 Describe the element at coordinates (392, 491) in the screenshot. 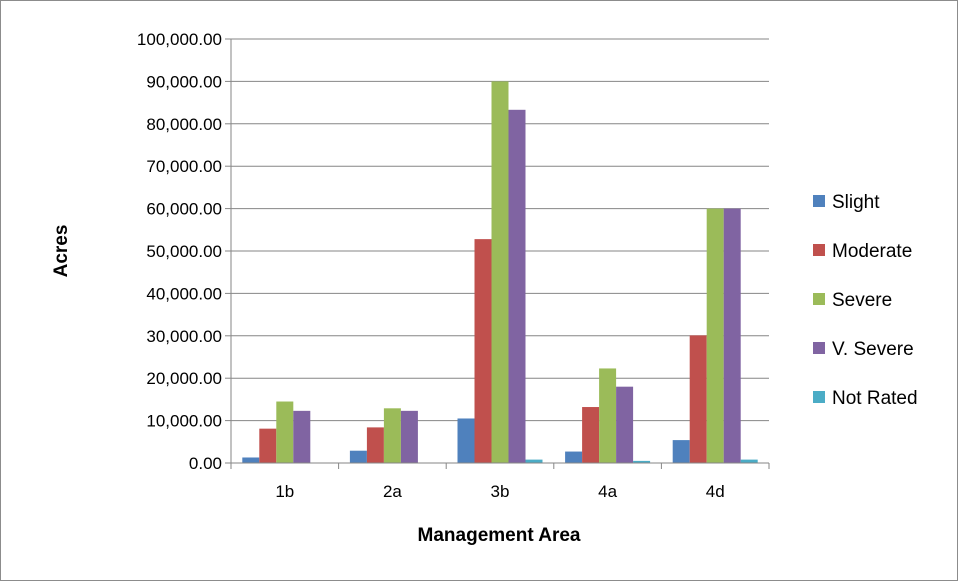

I see `x-tick-label: 2a` at that location.